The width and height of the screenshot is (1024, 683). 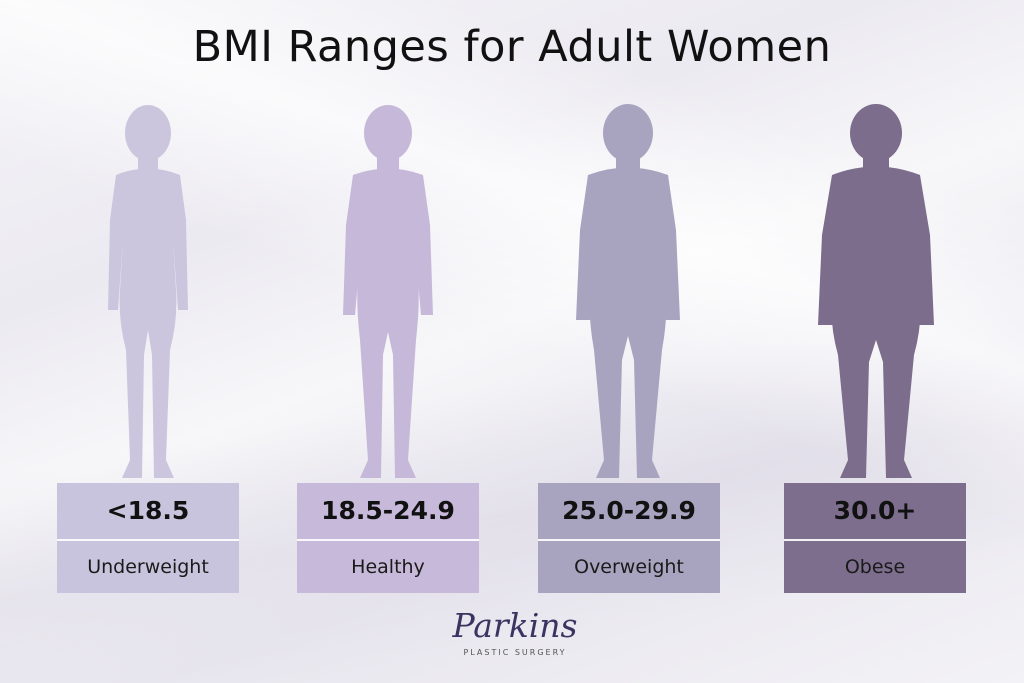 What do you see at coordinates (148, 510) in the screenshot?
I see `bmi-range: <18.5` at bounding box center [148, 510].